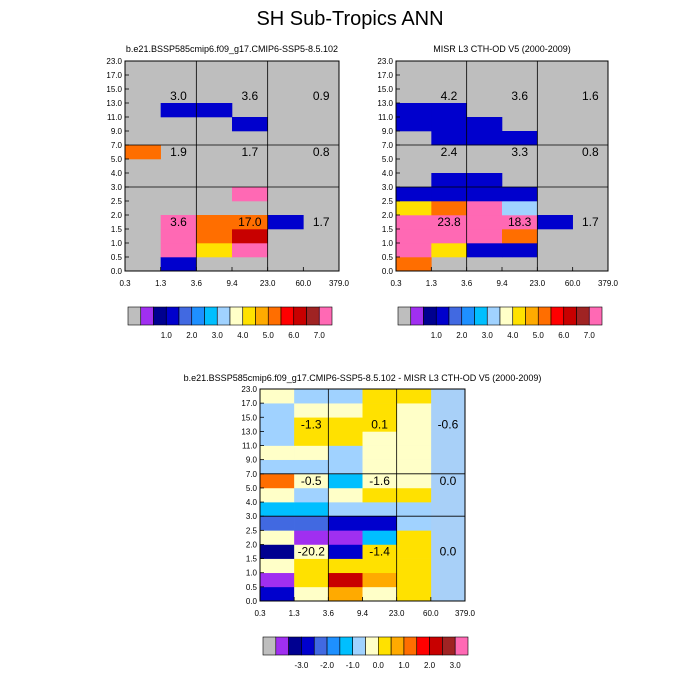  Describe the element at coordinates (449, 222) in the screenshot. I see `region-total-label: 23.8` at that location.